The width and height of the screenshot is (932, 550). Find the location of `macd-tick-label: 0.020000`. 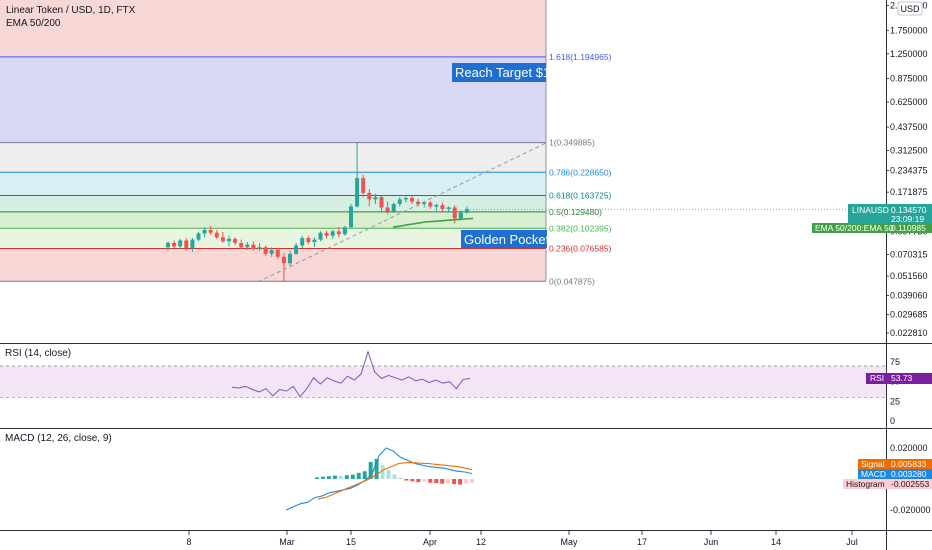

macd-tick-label: 0.020000 is located at coordinates (909, 448).